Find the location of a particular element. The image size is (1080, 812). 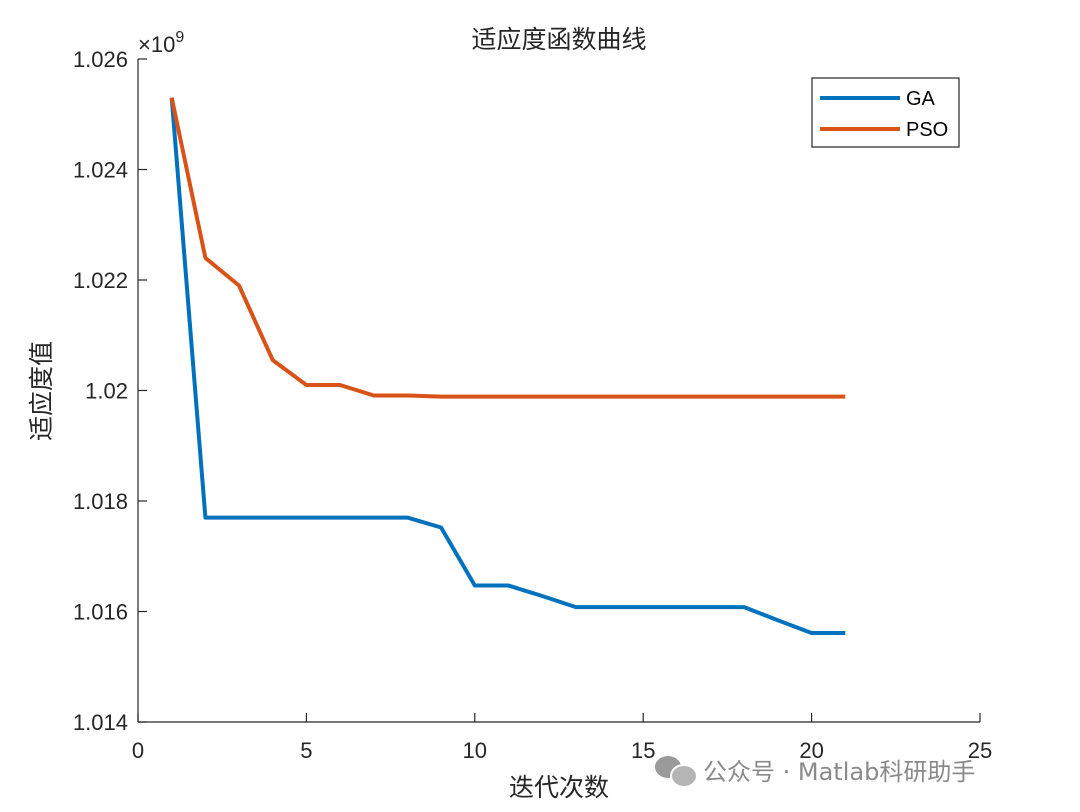

wechat-icon is located at coordinates (676, 771).